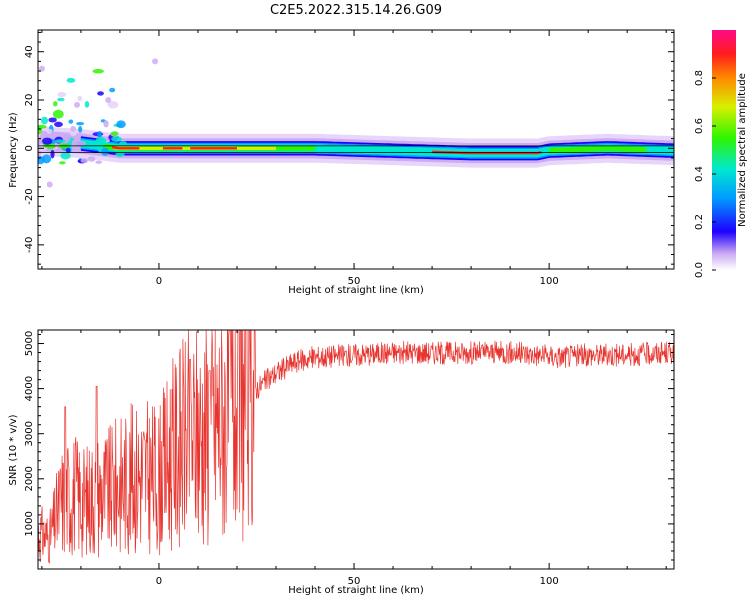 The image size is (750, 600). I want to click on y-tick-label: 40, so click(29, 51).